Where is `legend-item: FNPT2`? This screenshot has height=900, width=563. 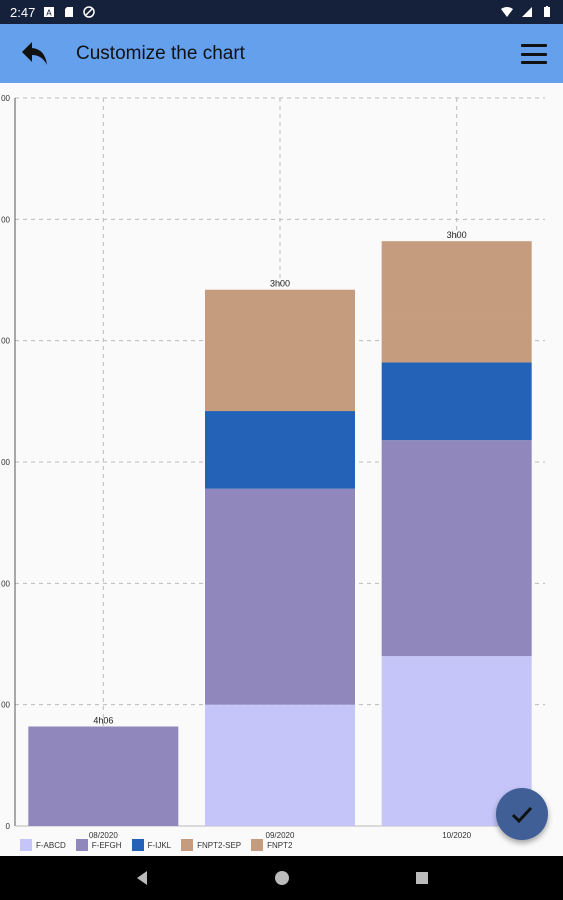
legend-item: FNPT2 is located at coordinates (271, 845).